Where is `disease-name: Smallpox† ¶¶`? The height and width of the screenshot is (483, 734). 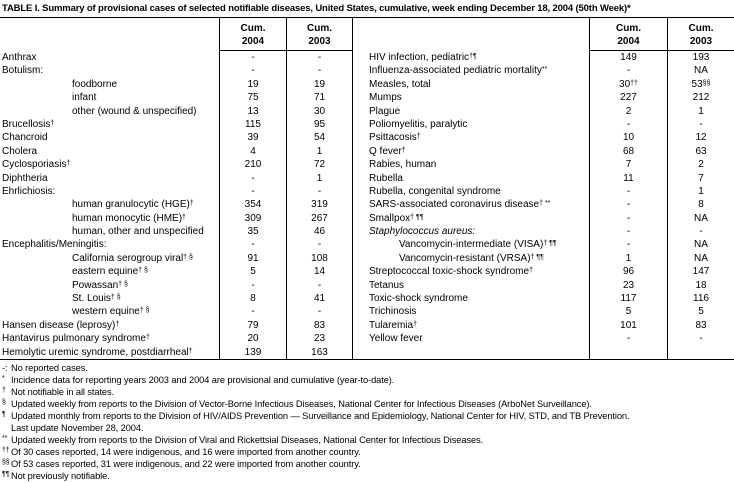
disease-name: Smallpox† ¶¶ is located at coordinates (471, 218).